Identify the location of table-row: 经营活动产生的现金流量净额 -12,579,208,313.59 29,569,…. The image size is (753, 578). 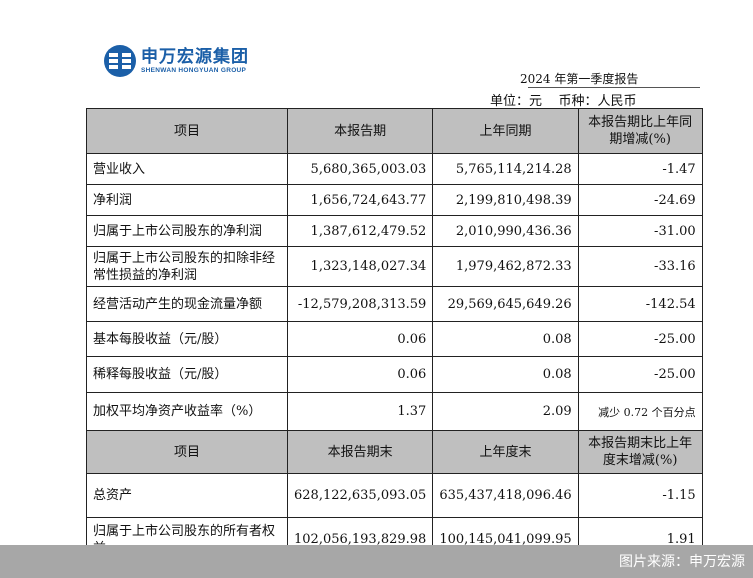
(394, 304).